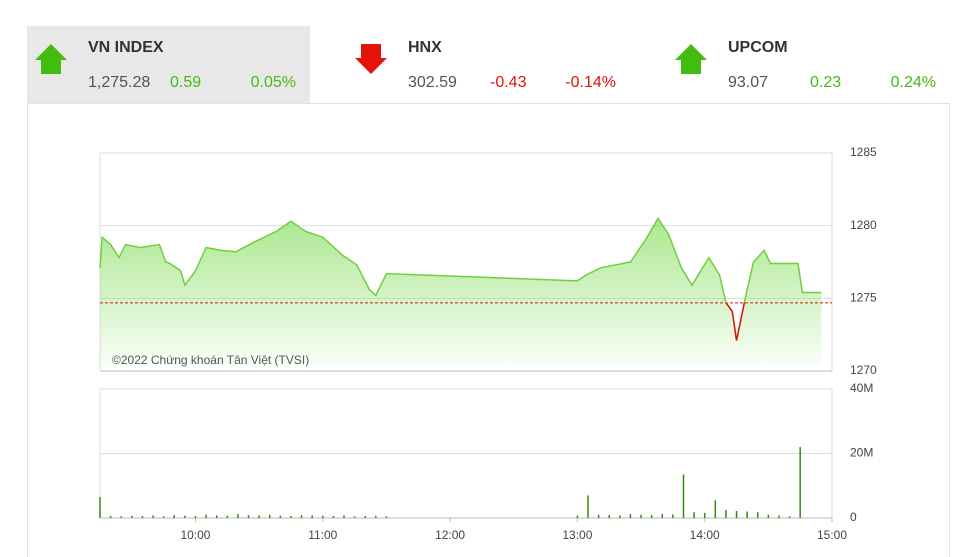  What do you see at coordinates (273, 82) in the screenshot?
I see `index-change-pct: 0.05%` at bounding box center [273, 82].